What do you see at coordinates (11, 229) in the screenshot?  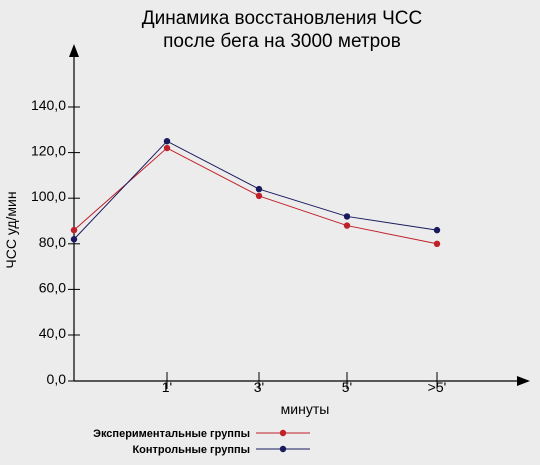 I see `y-axis-label: ЧСС уд/мин` at bounding box center [11, 229].